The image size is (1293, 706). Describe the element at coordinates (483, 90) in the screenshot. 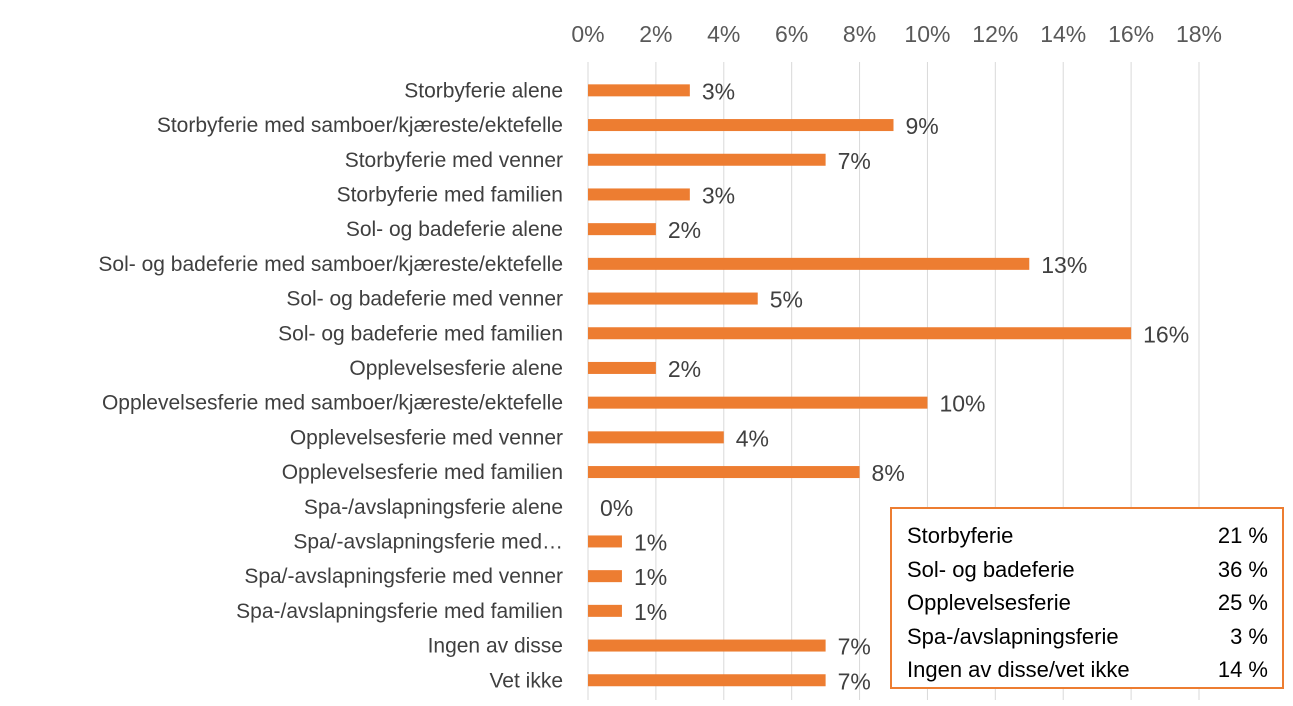

I see `category-label: Storbyferie alene` at that location.